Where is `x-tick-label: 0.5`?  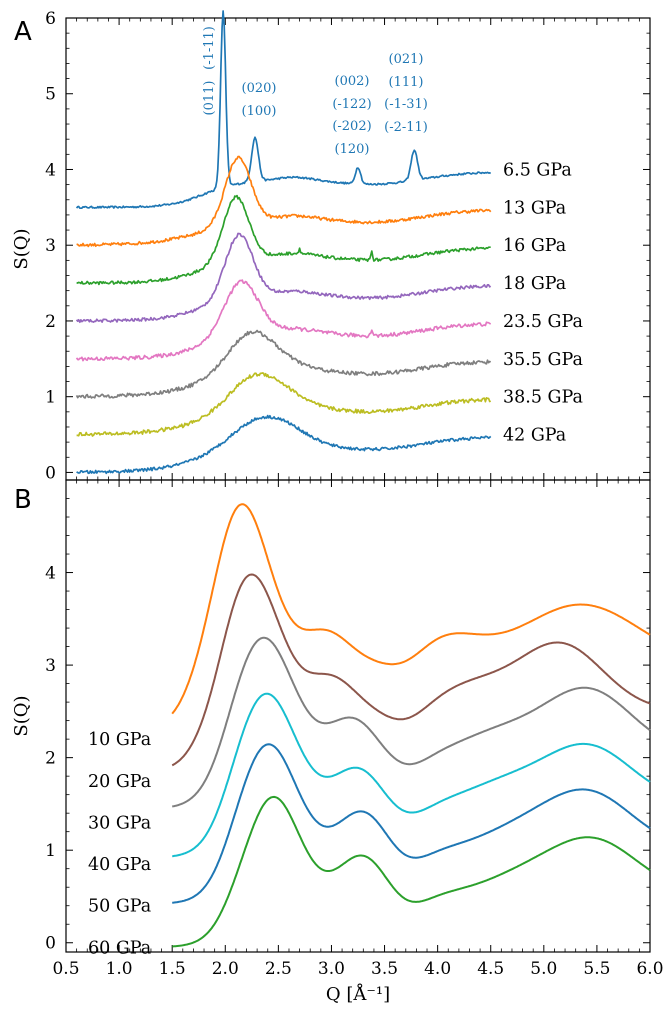
x-tick-label: 0.5 is located at coordinates (65, 969).